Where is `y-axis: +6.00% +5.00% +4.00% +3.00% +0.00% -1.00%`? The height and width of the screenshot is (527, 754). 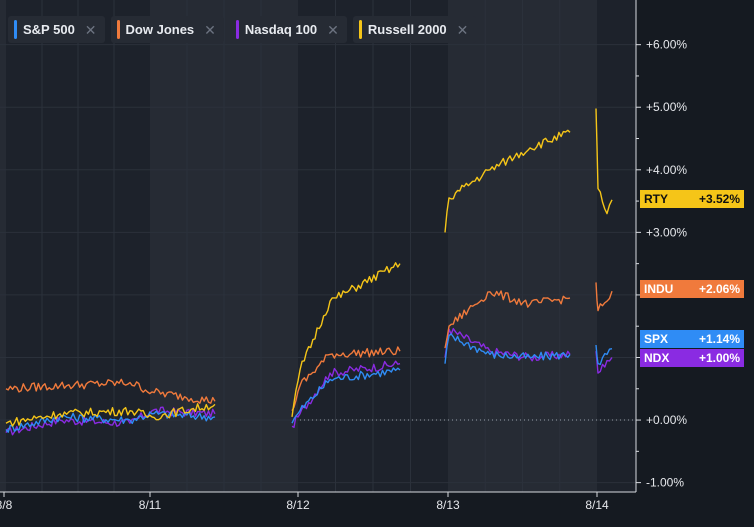 y-axis: +6.00% +5.00% +4.00% +3.00% +0.00% -1.00% is located at coordinates (661, 246).